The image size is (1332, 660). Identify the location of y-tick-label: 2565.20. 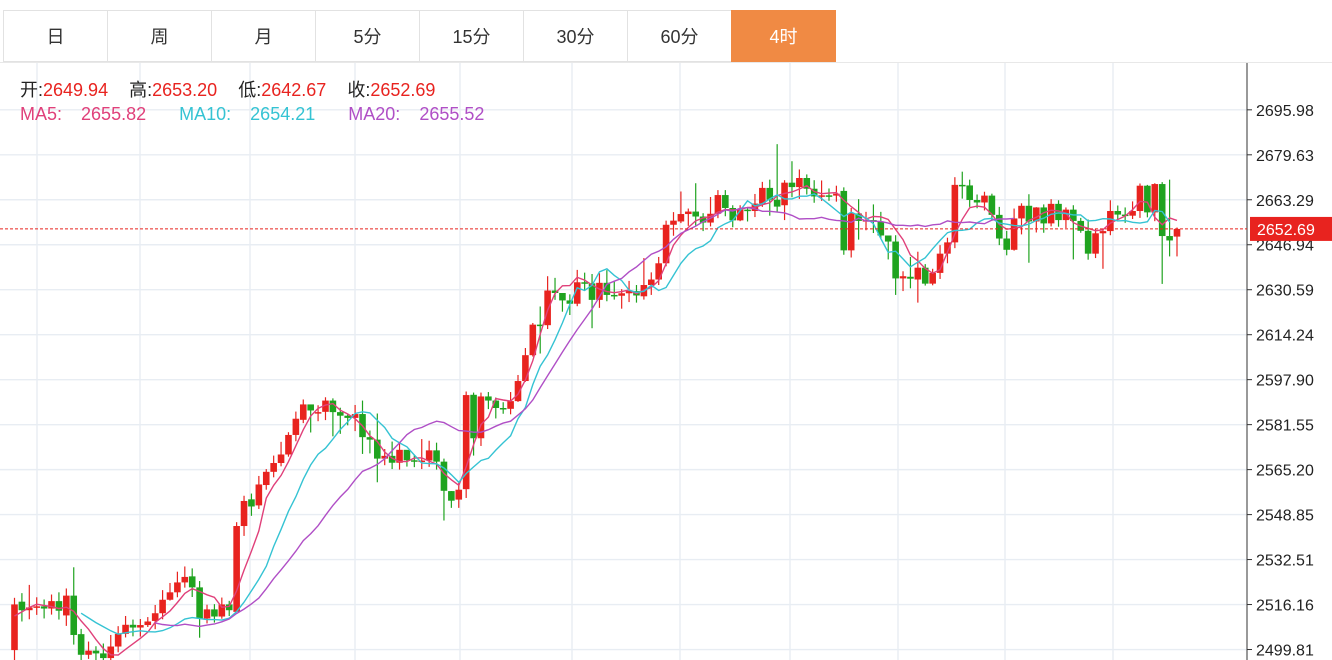
(1285, 471).